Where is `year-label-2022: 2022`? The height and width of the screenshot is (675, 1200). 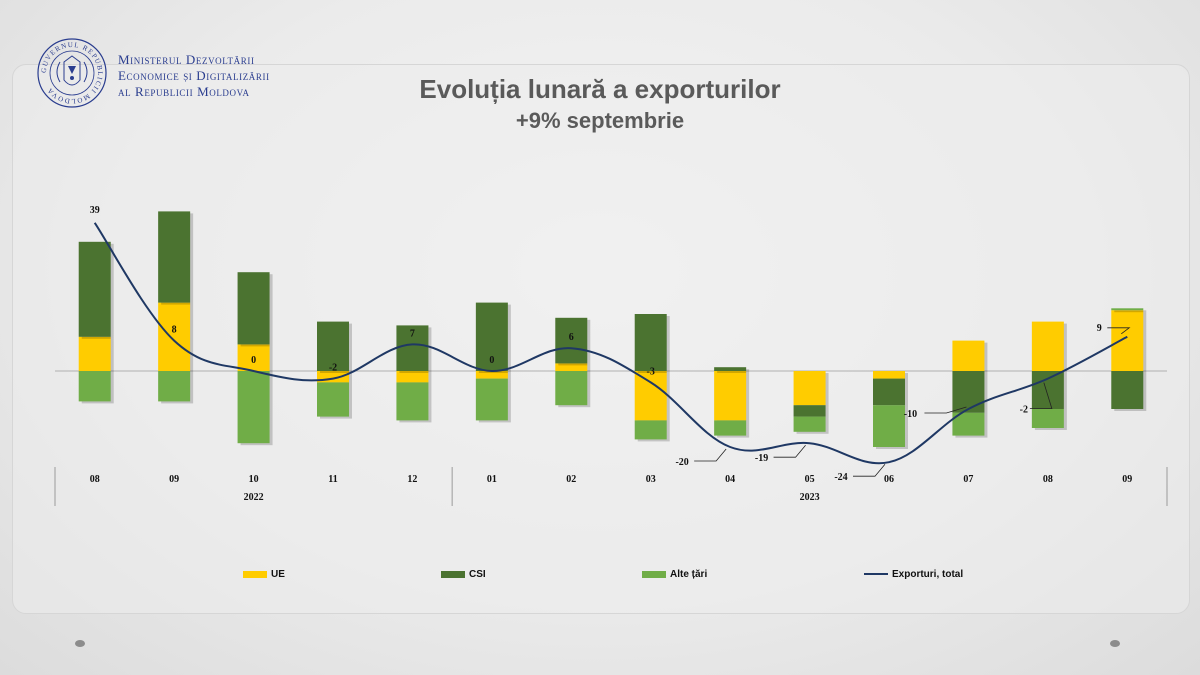 year-label-2022: 2022 is located at coordinates (254, 497).